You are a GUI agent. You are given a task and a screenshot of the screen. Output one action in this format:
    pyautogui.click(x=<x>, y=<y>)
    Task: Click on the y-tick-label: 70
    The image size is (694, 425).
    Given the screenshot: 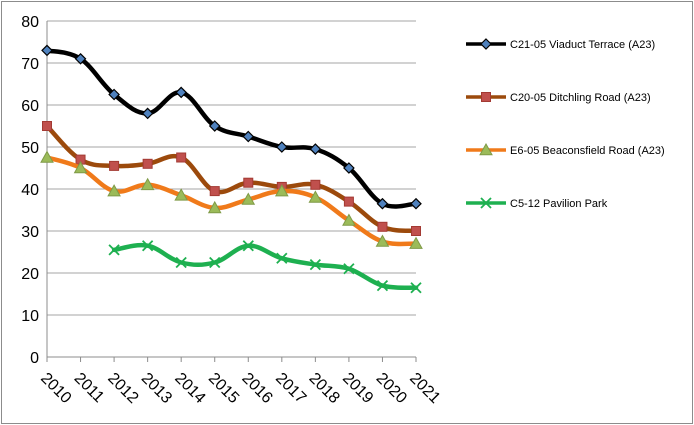 What is the action you would take?
    pyautogui.click(x=30, y=64)
    